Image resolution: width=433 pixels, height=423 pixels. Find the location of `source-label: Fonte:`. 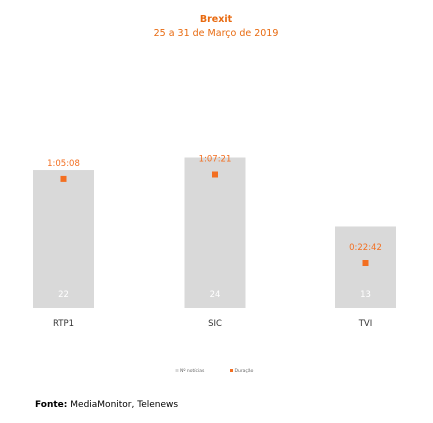

source-label: Fonte: is located at coordinates (51, 405).